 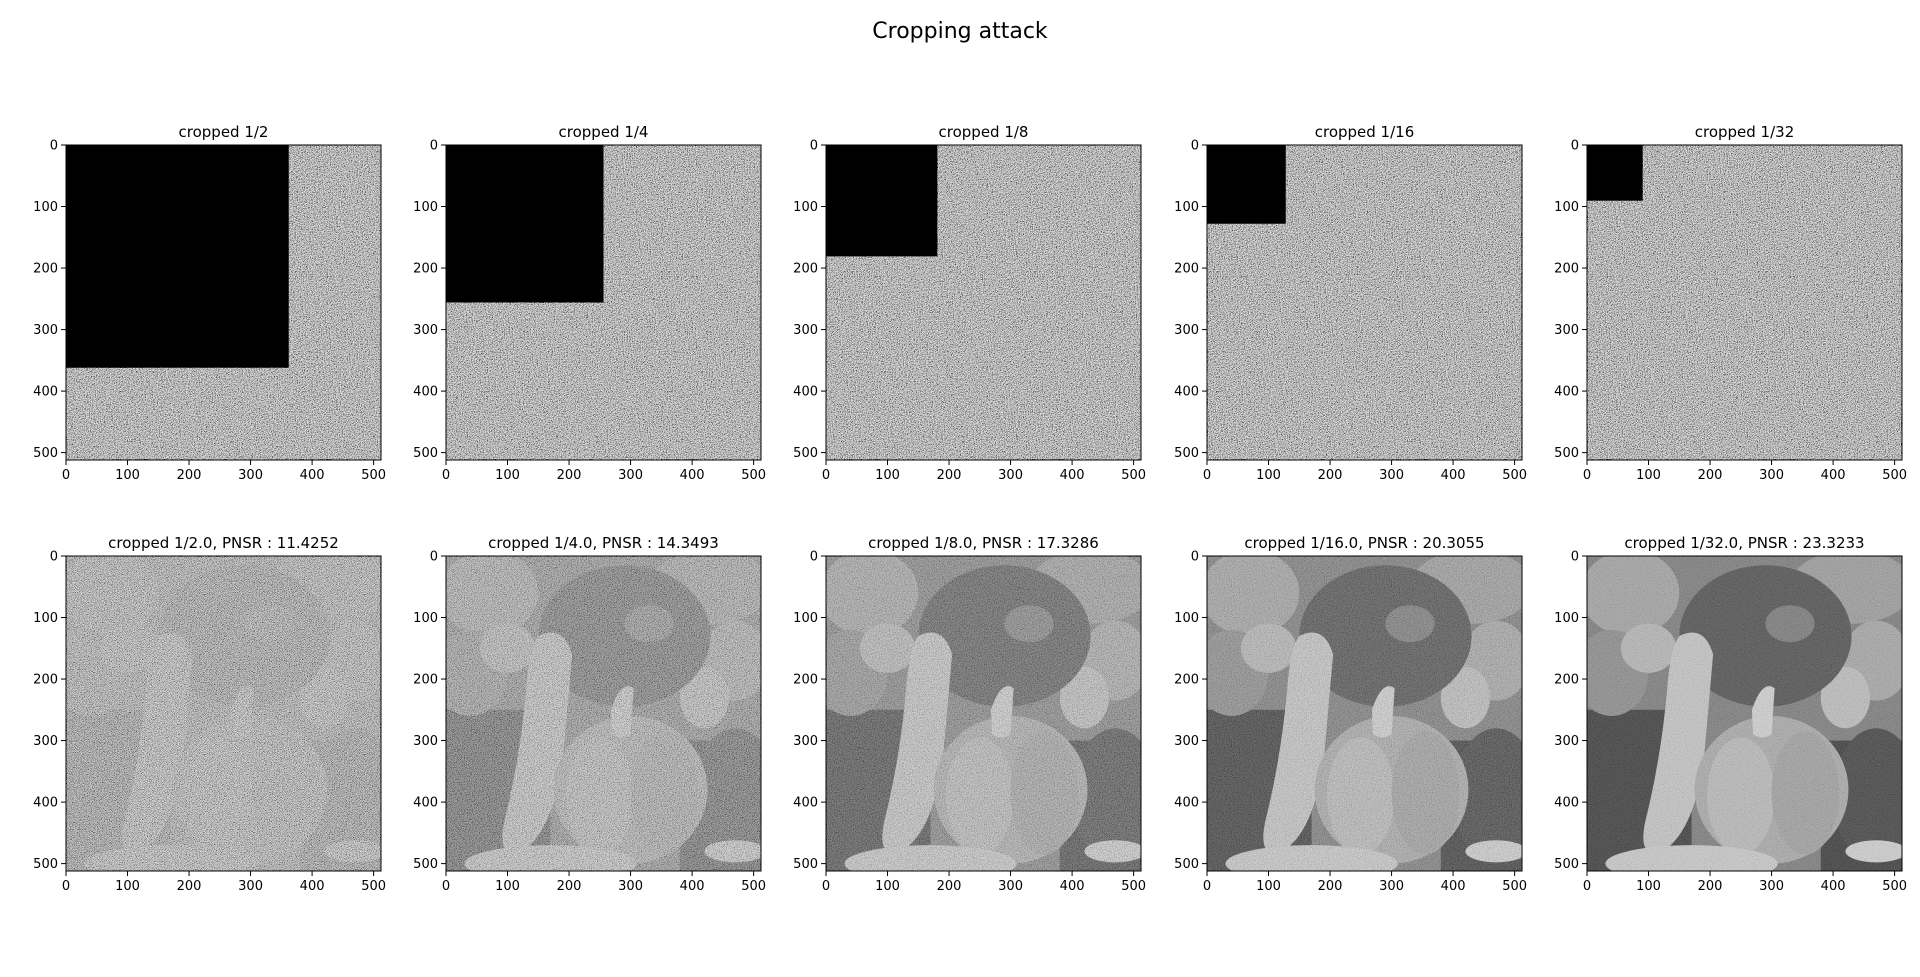 What do you see at coordinates (1745, 132) in the screenshot?
I see `subplot-title: cropped 1/32` at bounding box center [1745, 132].